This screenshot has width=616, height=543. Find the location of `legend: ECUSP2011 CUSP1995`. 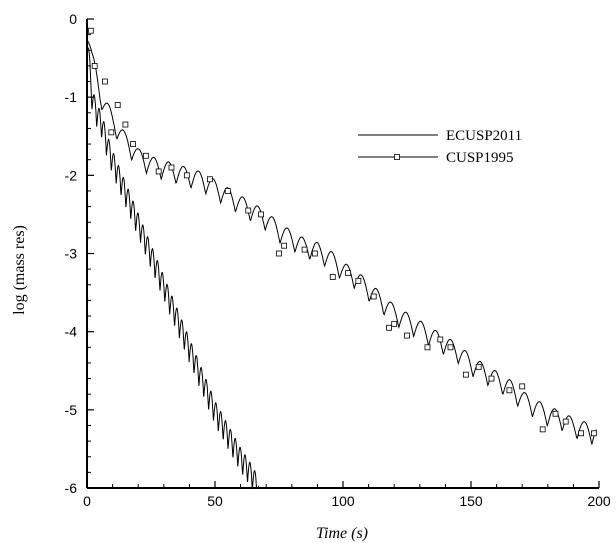

legend: ECUSP2011 CUSP1995 is located at coordinates (440, 147).